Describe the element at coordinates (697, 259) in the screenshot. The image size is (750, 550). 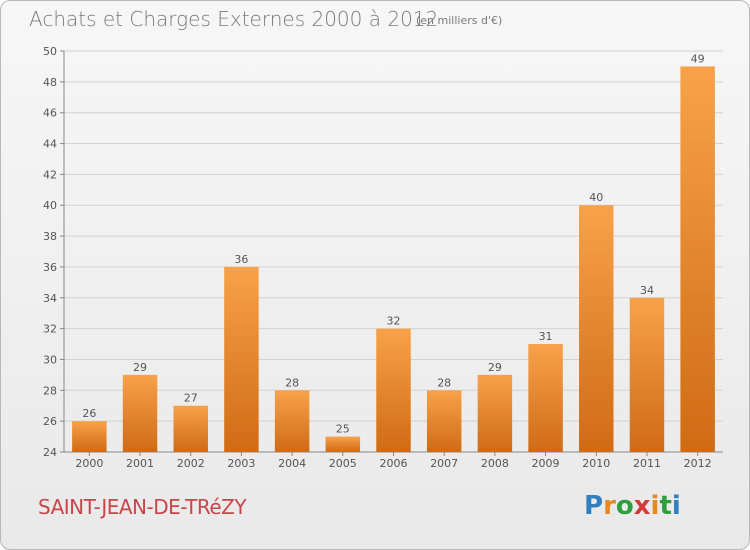
I see `bar-2012` at that location.